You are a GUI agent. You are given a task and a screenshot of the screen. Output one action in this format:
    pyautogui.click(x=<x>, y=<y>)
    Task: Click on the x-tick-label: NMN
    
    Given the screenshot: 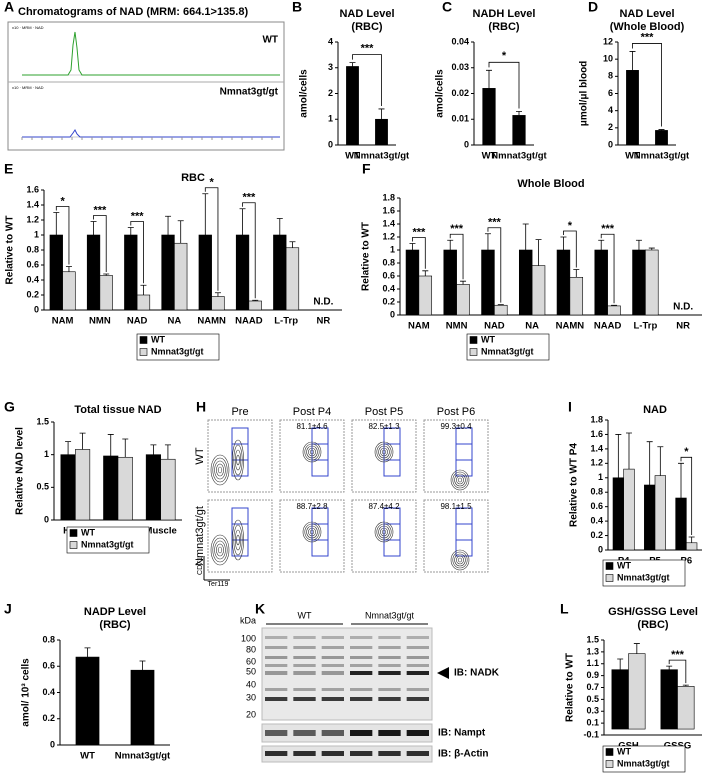 What is the action you would take?
    pyautogui.click(x=457, y=326)
    